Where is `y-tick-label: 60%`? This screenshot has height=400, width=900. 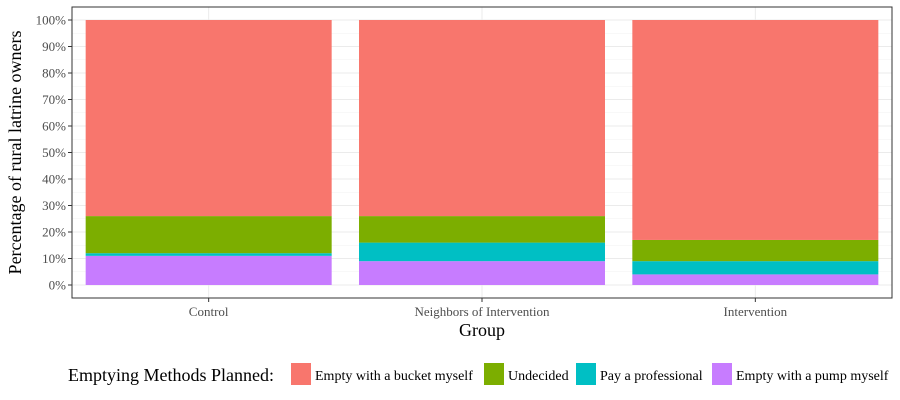 y-tick-label: 60% is located at coordinates (54, 126).